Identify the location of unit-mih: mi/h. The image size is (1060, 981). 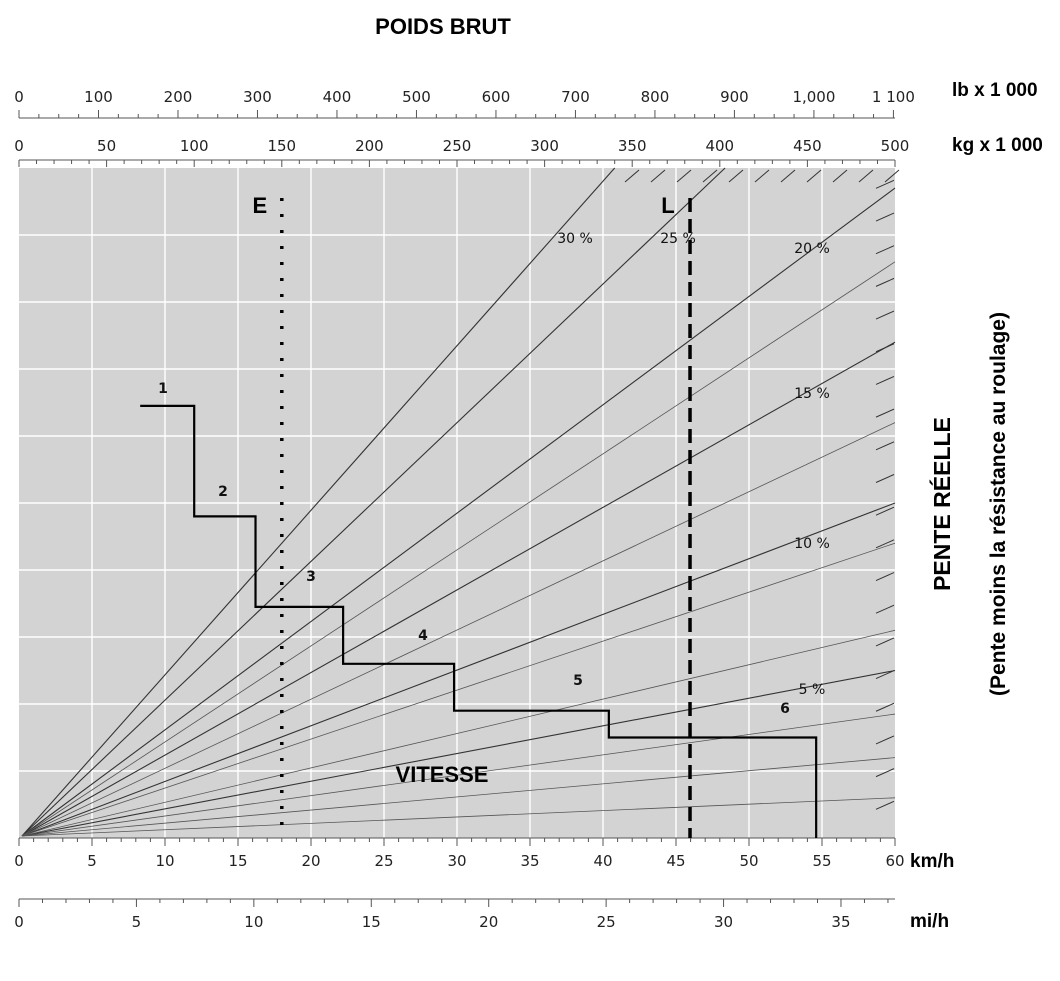
(929, 921).